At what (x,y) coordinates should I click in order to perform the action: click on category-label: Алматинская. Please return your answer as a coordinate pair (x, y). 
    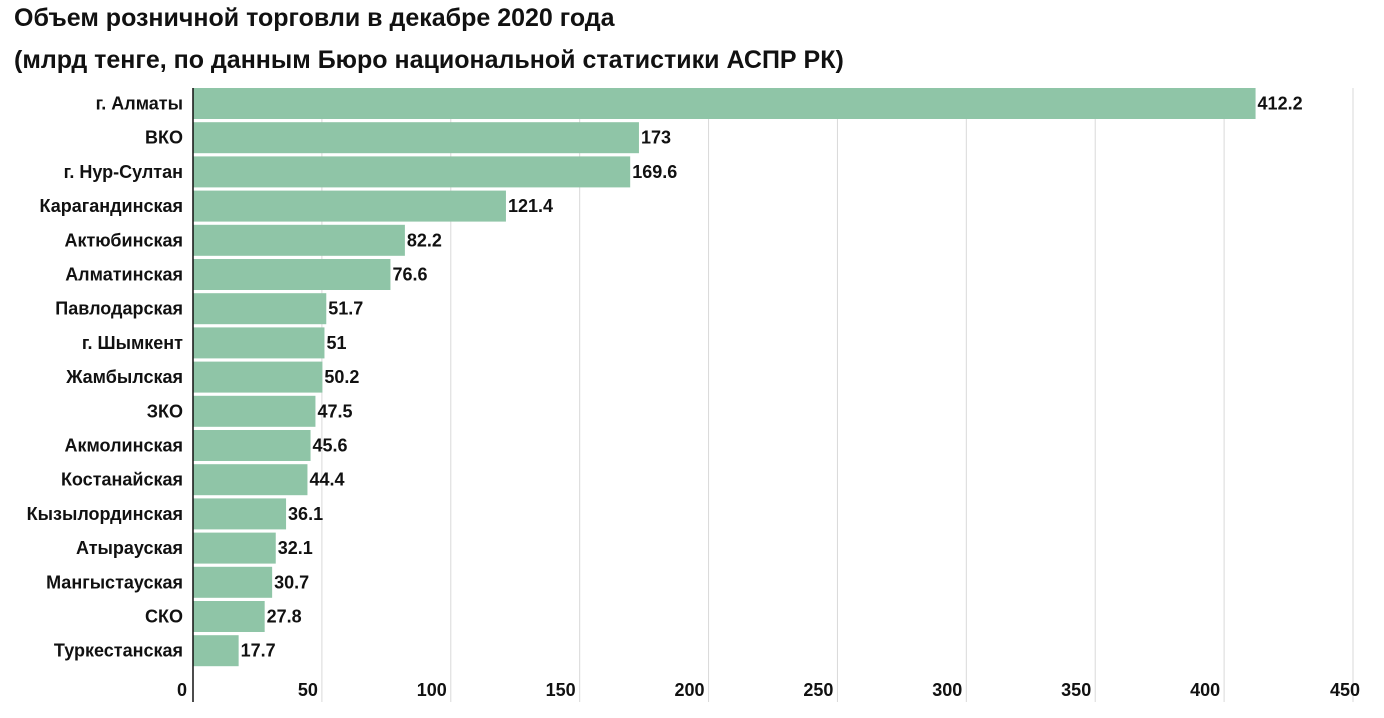
    Looking at the image, I should click on (124, 275).